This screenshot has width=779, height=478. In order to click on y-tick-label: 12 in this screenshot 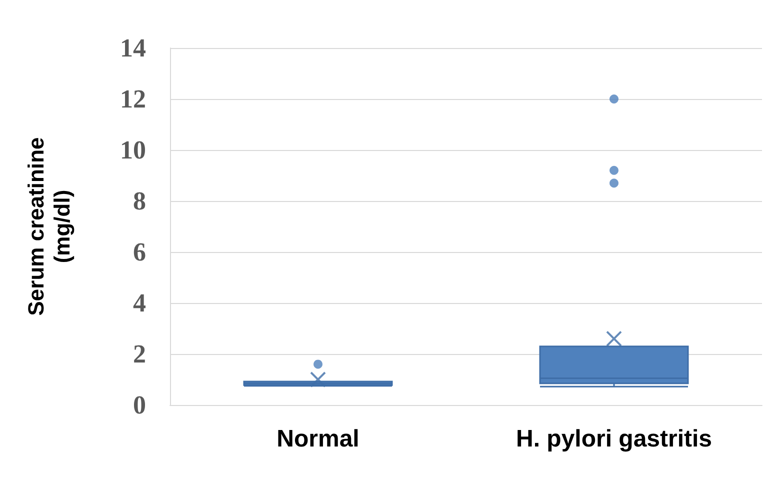, I will do `click(133, 99)`.